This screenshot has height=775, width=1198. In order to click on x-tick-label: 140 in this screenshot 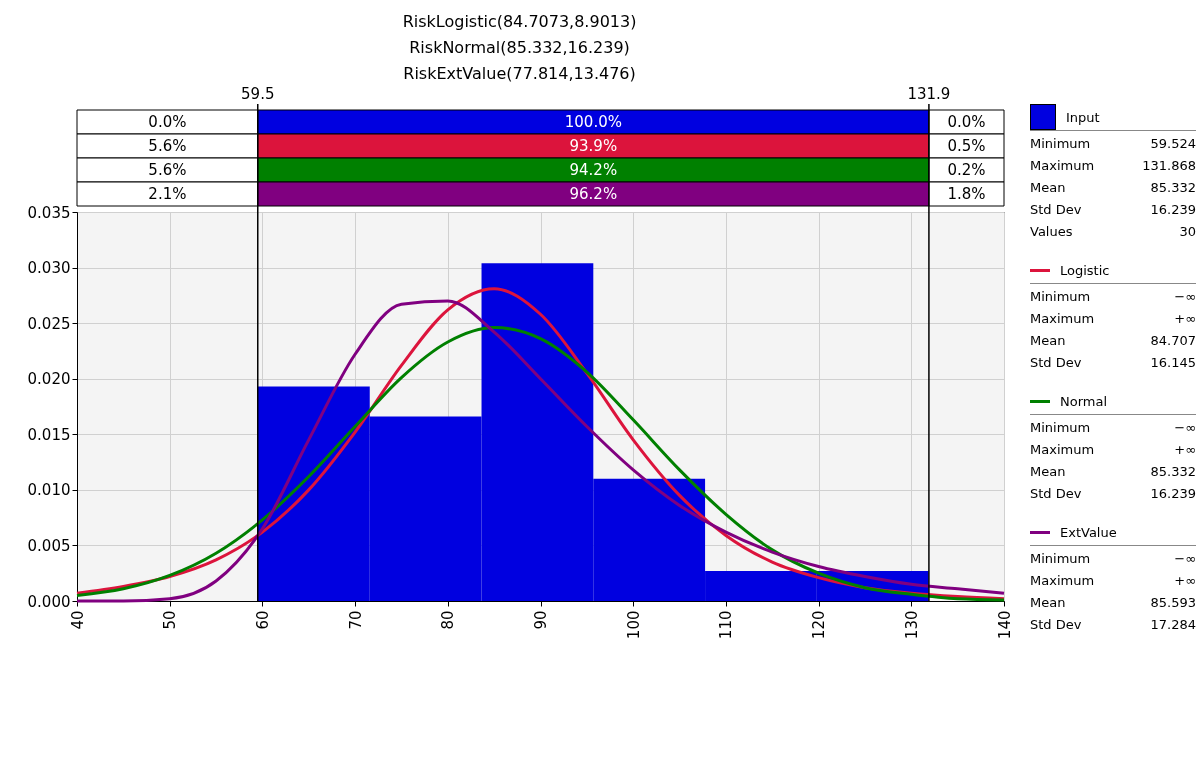, I will do `click(1004, 625)`.